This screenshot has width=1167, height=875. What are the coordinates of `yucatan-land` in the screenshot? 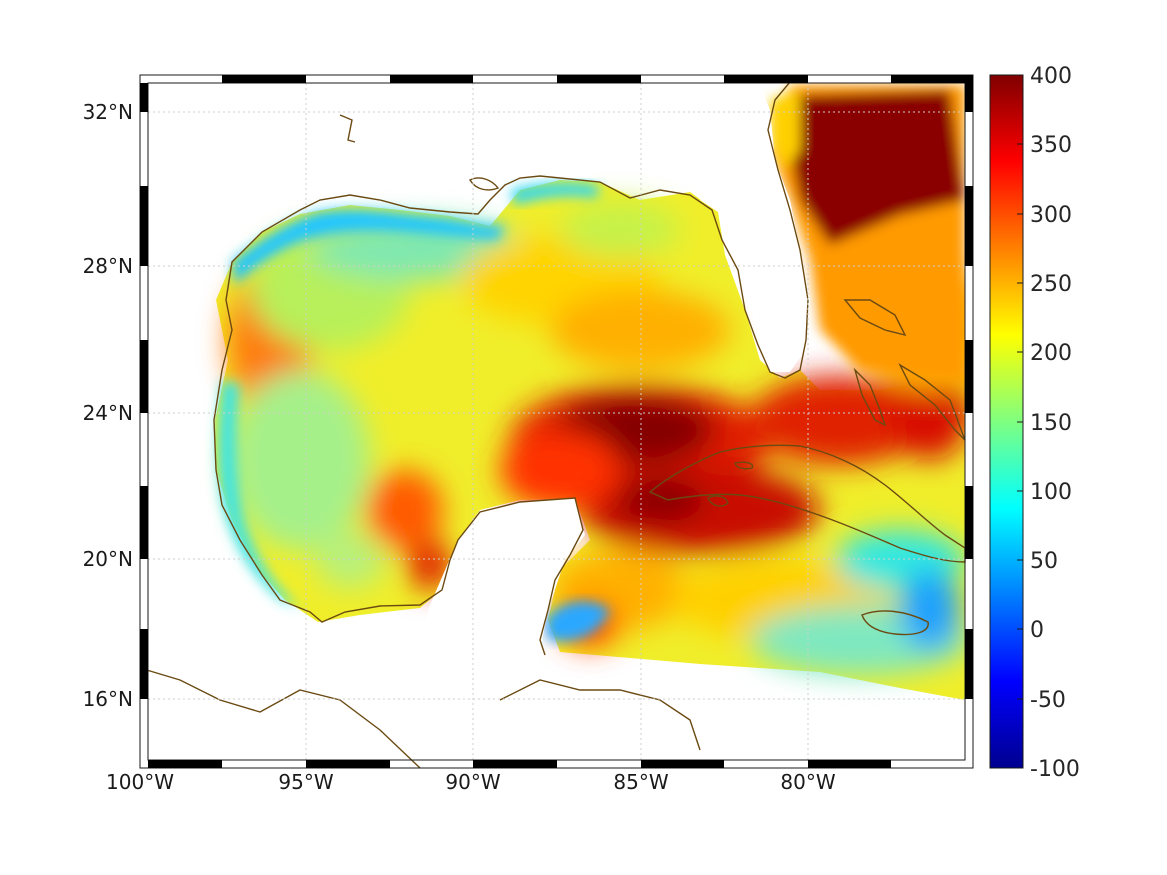 It's located at (502, 599).